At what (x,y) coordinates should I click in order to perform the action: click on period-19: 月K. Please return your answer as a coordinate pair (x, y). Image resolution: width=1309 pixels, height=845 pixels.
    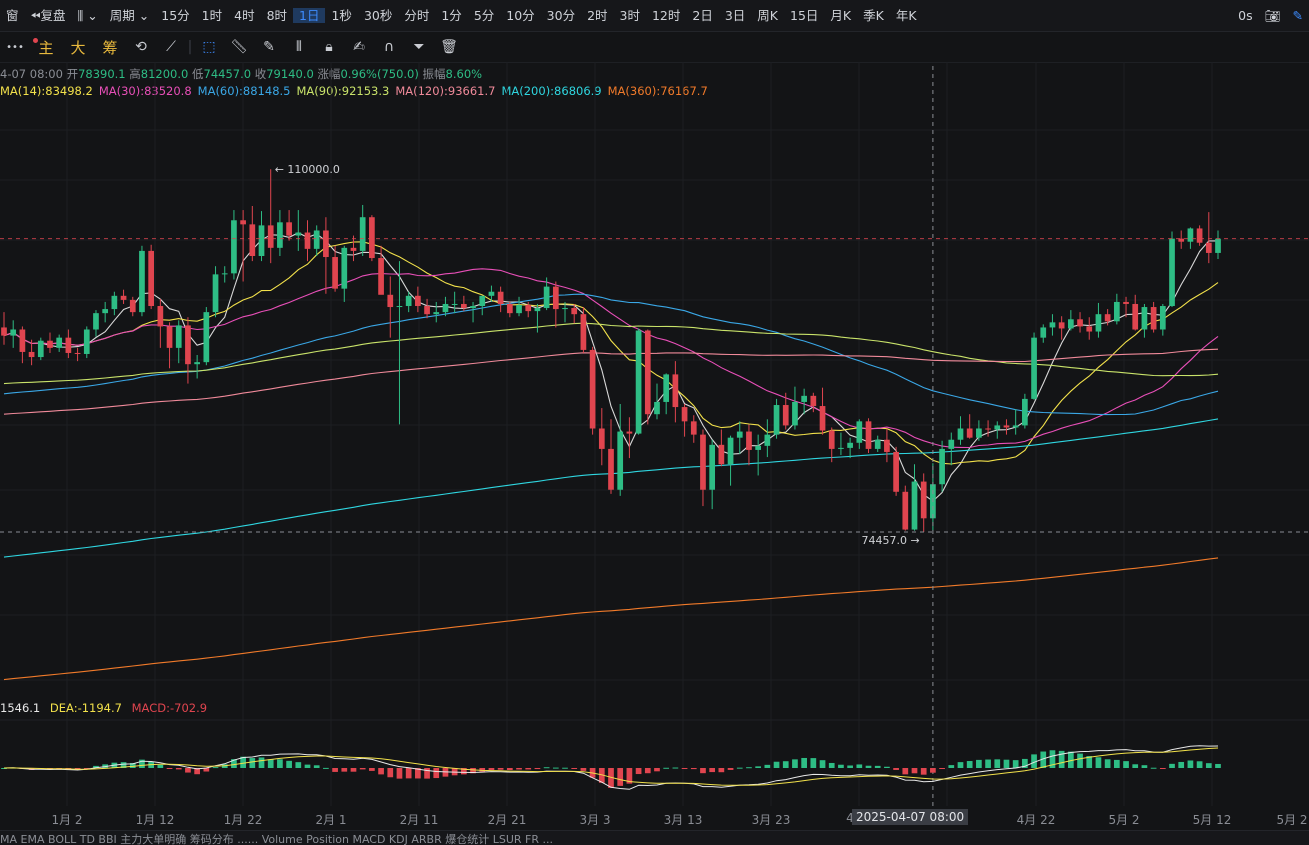
    Looking at the image, I should click on (841, 15).